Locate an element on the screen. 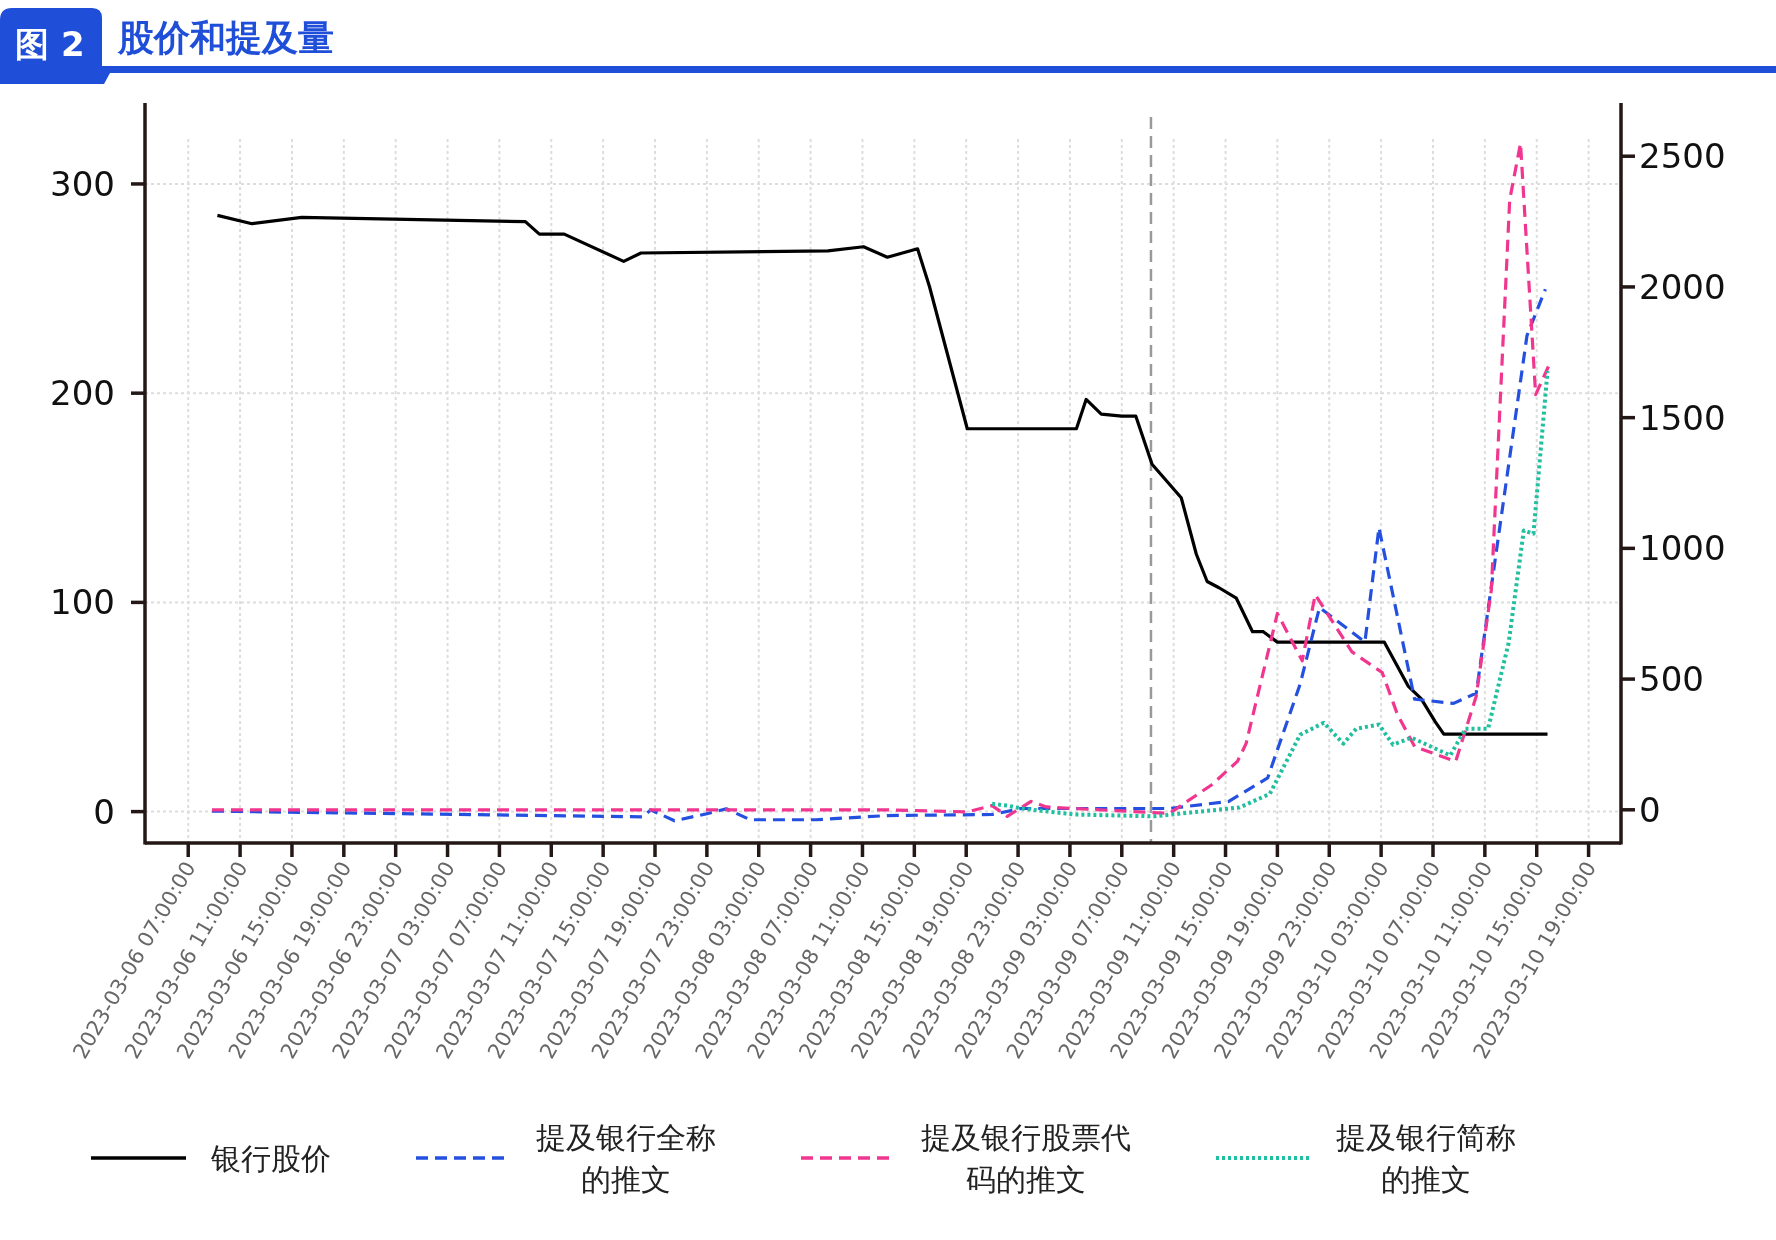 The image size is (1776, 1240). y2-tick-label: 0 is located at coordinates (1650, 809).